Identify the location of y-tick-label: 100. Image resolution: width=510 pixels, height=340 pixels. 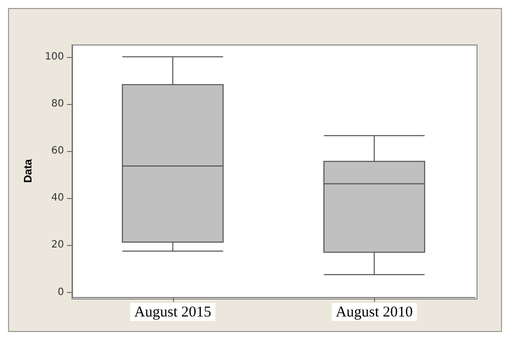
(54, 56).